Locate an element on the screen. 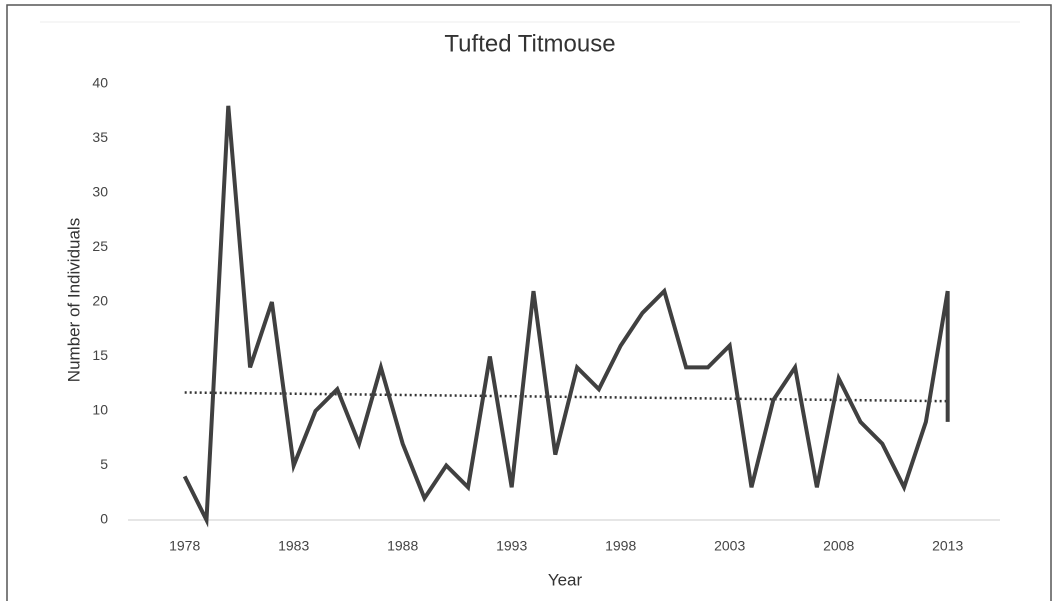  y-tick-label: 30 is located at coordinates (100, 192).